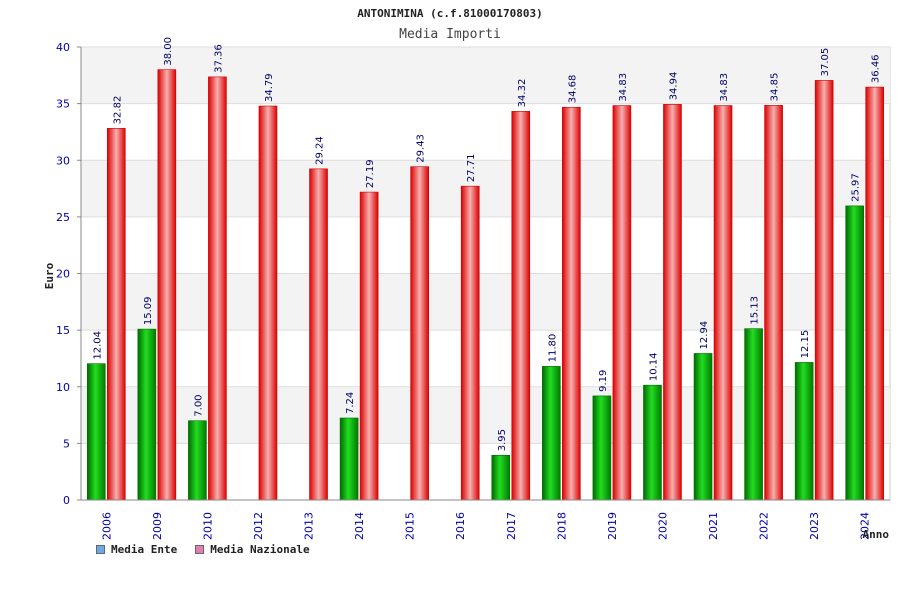  What do you see at coordinates (66, 500) in the screenshot?
I see `y-tick-label: 0` at bounding box center [66, 500].